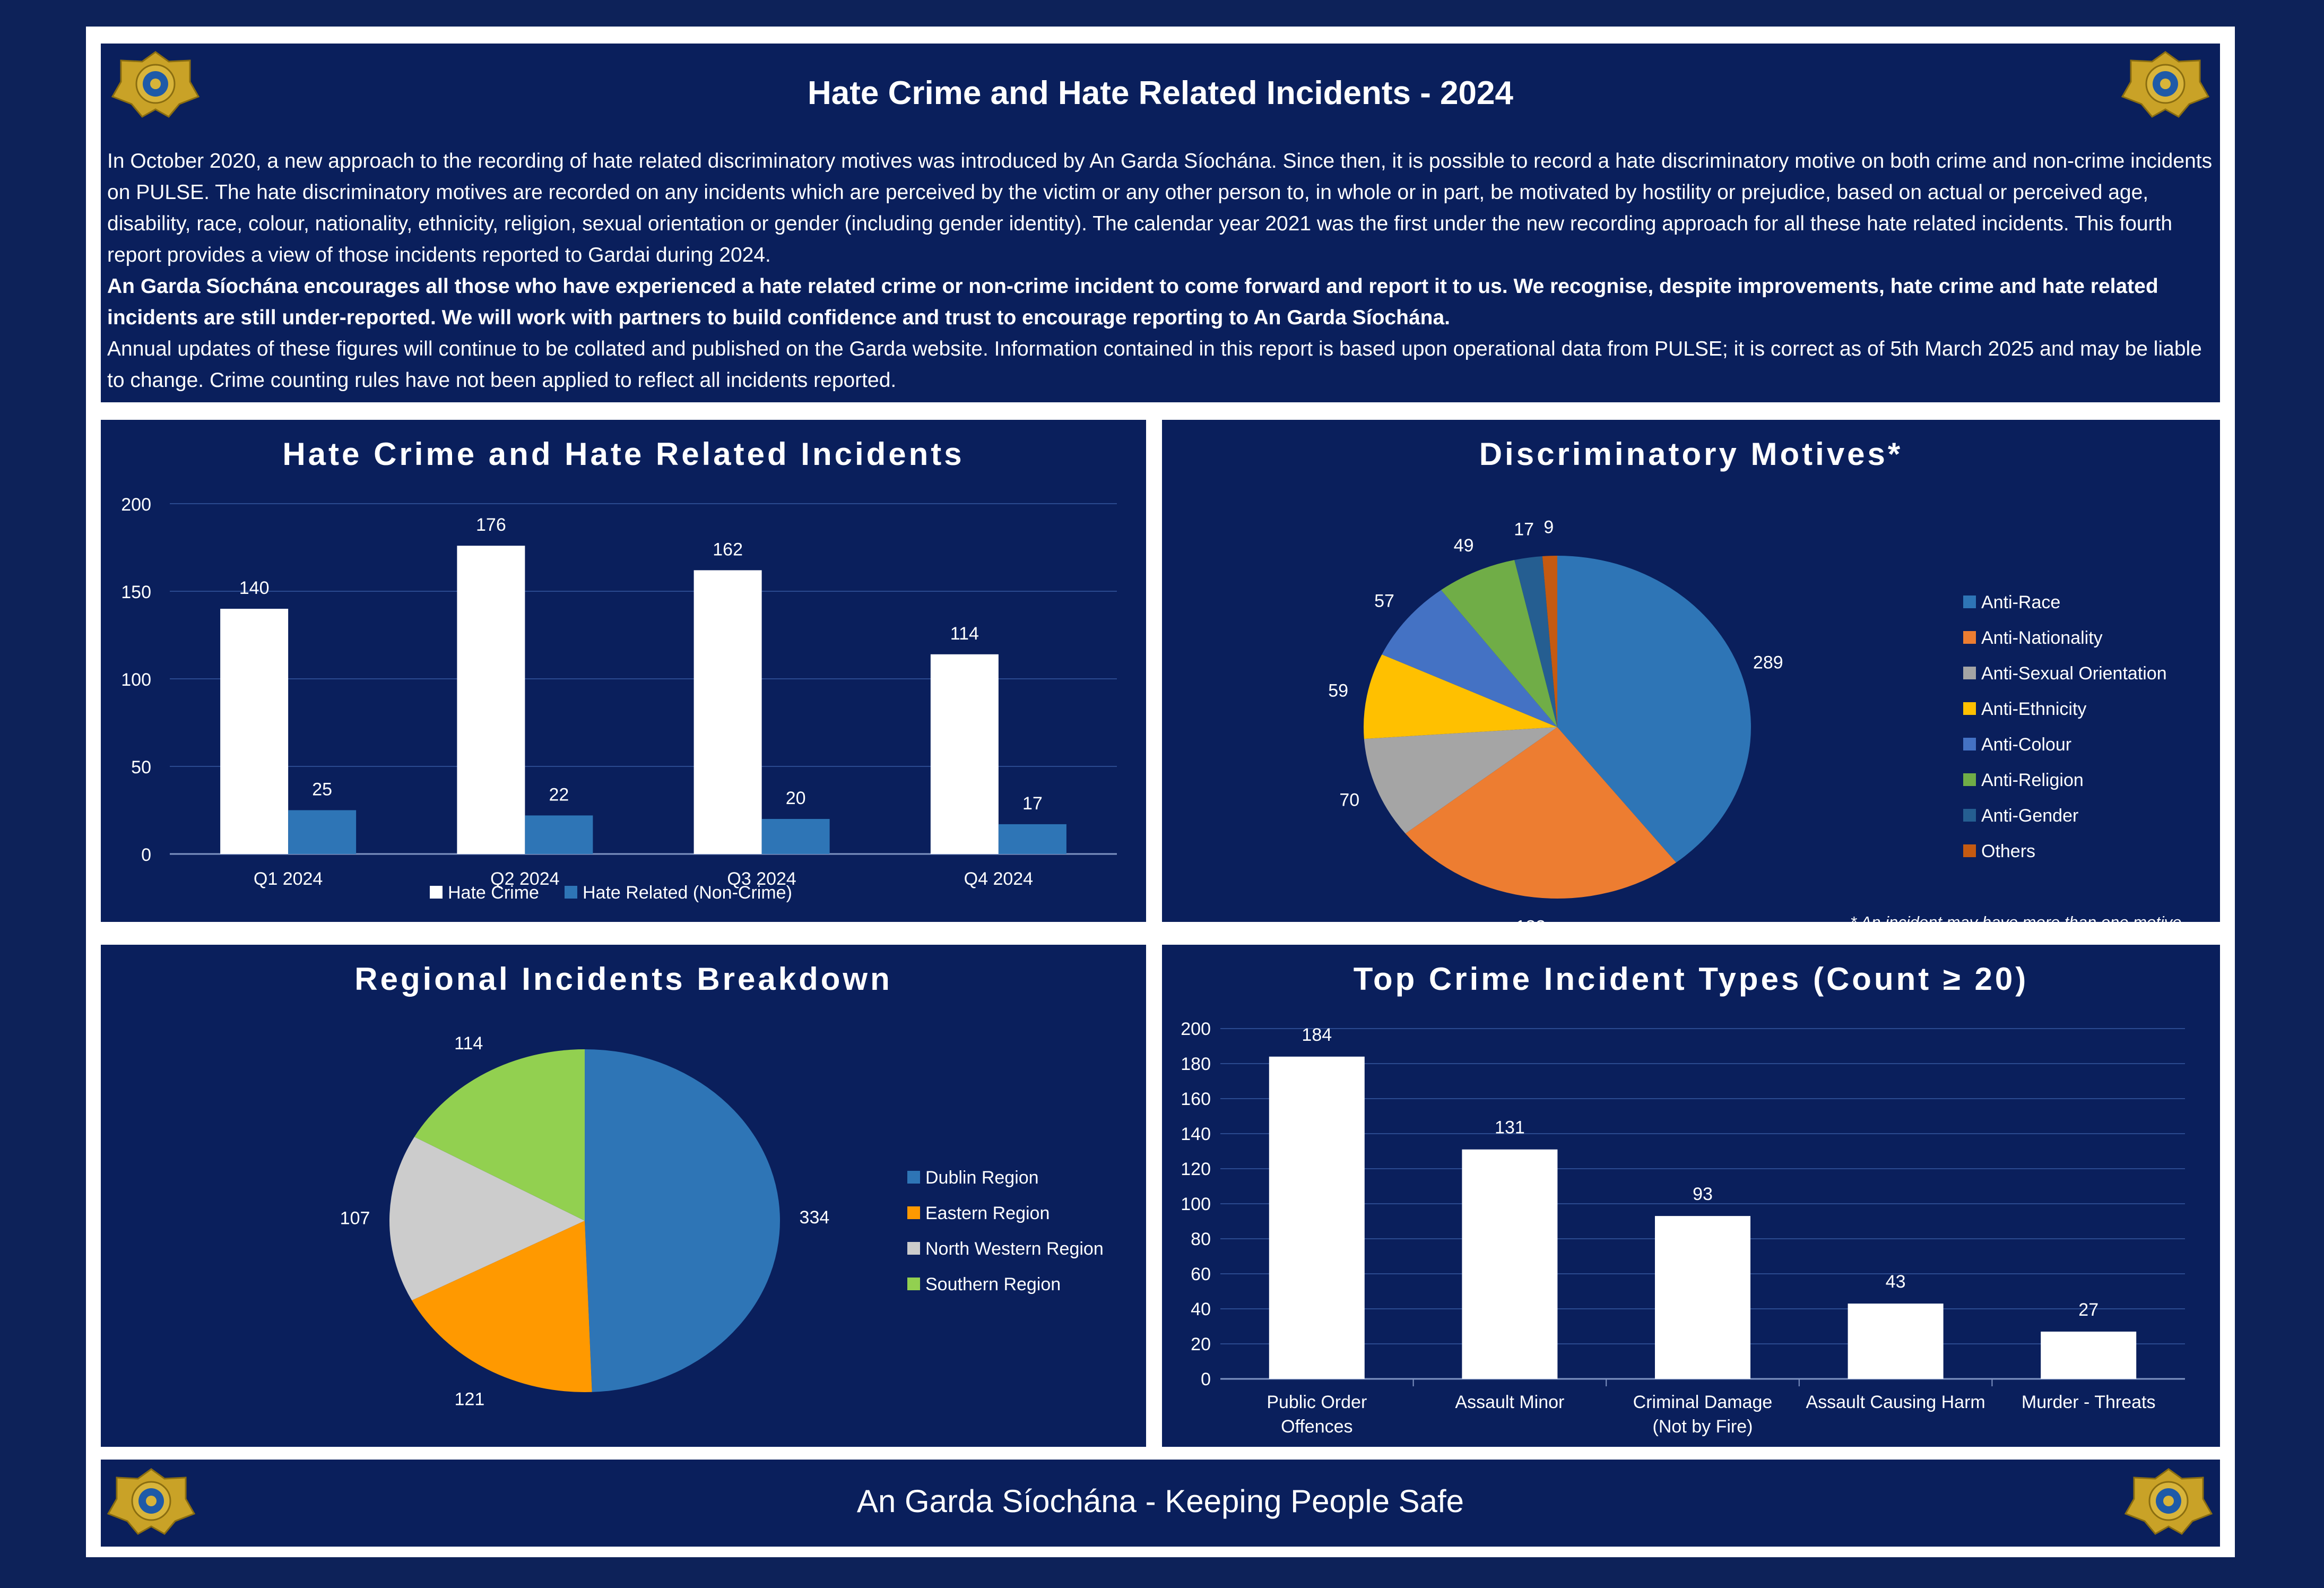 The image size is (2324, 1588). I want to click on y-tick-label: 120, so click(1196, 1169).